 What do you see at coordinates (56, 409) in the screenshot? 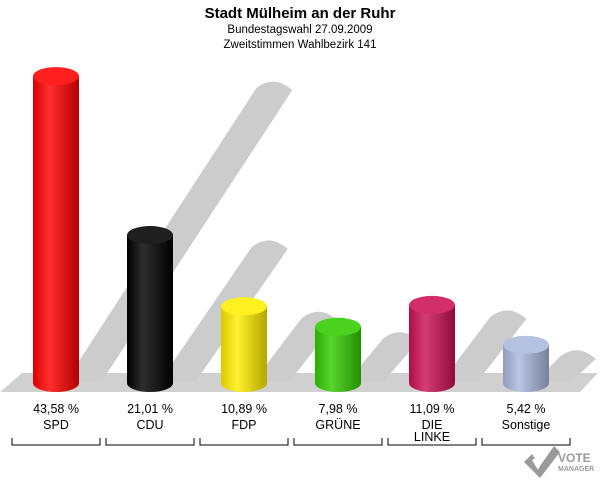
I see `value-label-0: 43,58 %` at bounding box center [56, 409].